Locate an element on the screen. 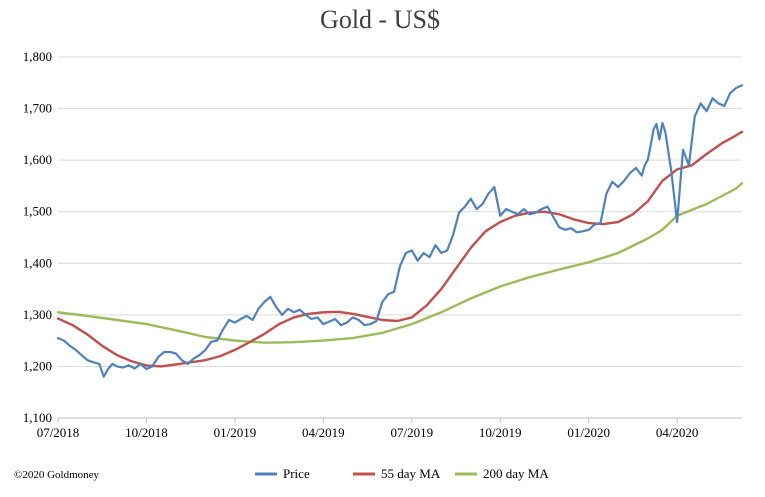 The width and height of the screenshot is (765, 497). legend-item-200-day-ma: 200 day MA is located at coordinates (502, 473).